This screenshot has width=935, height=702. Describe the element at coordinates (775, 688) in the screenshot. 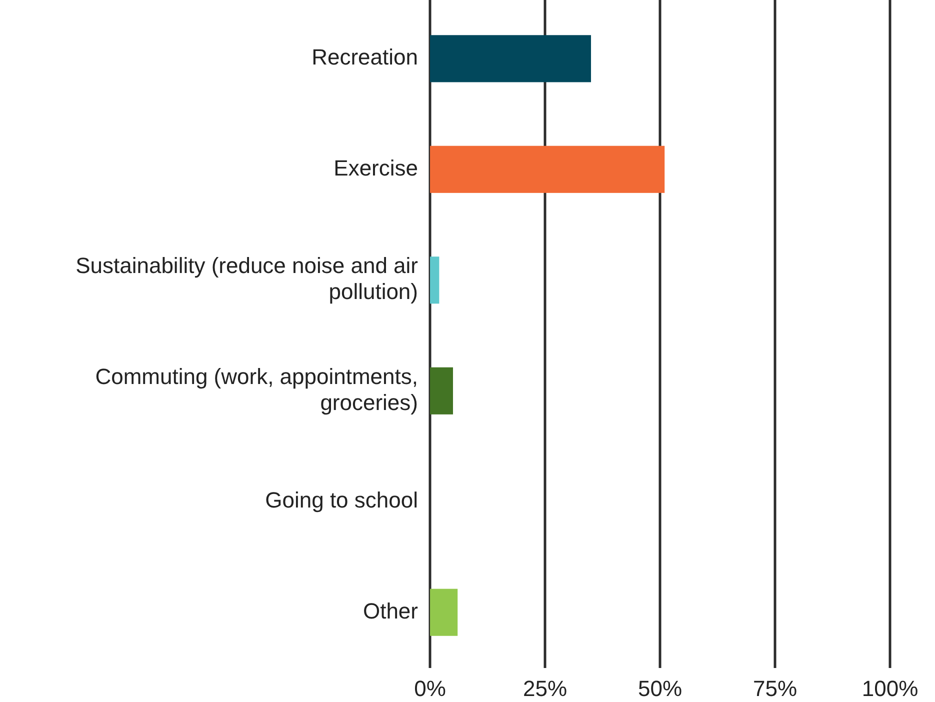

I see `x-tick-label: 75%` at that location.